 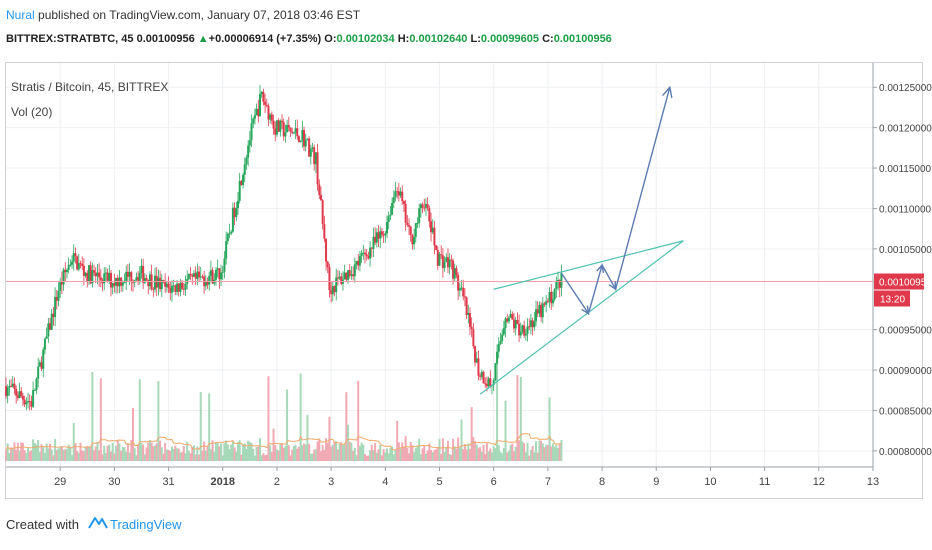 What do you see at coordinates (60, 482) in the screenshot?
I see `time-tick-label: 29` at bounding box center [60, 482].